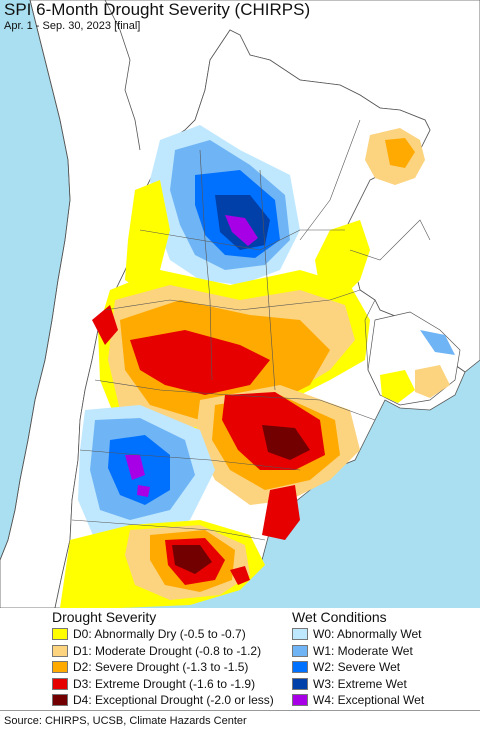 The width and height of the screenshot is (480, 731). I want to click on legend-item-d3: D3: Extreme Drought (-1.6 to -1.9), so click(163, 684).